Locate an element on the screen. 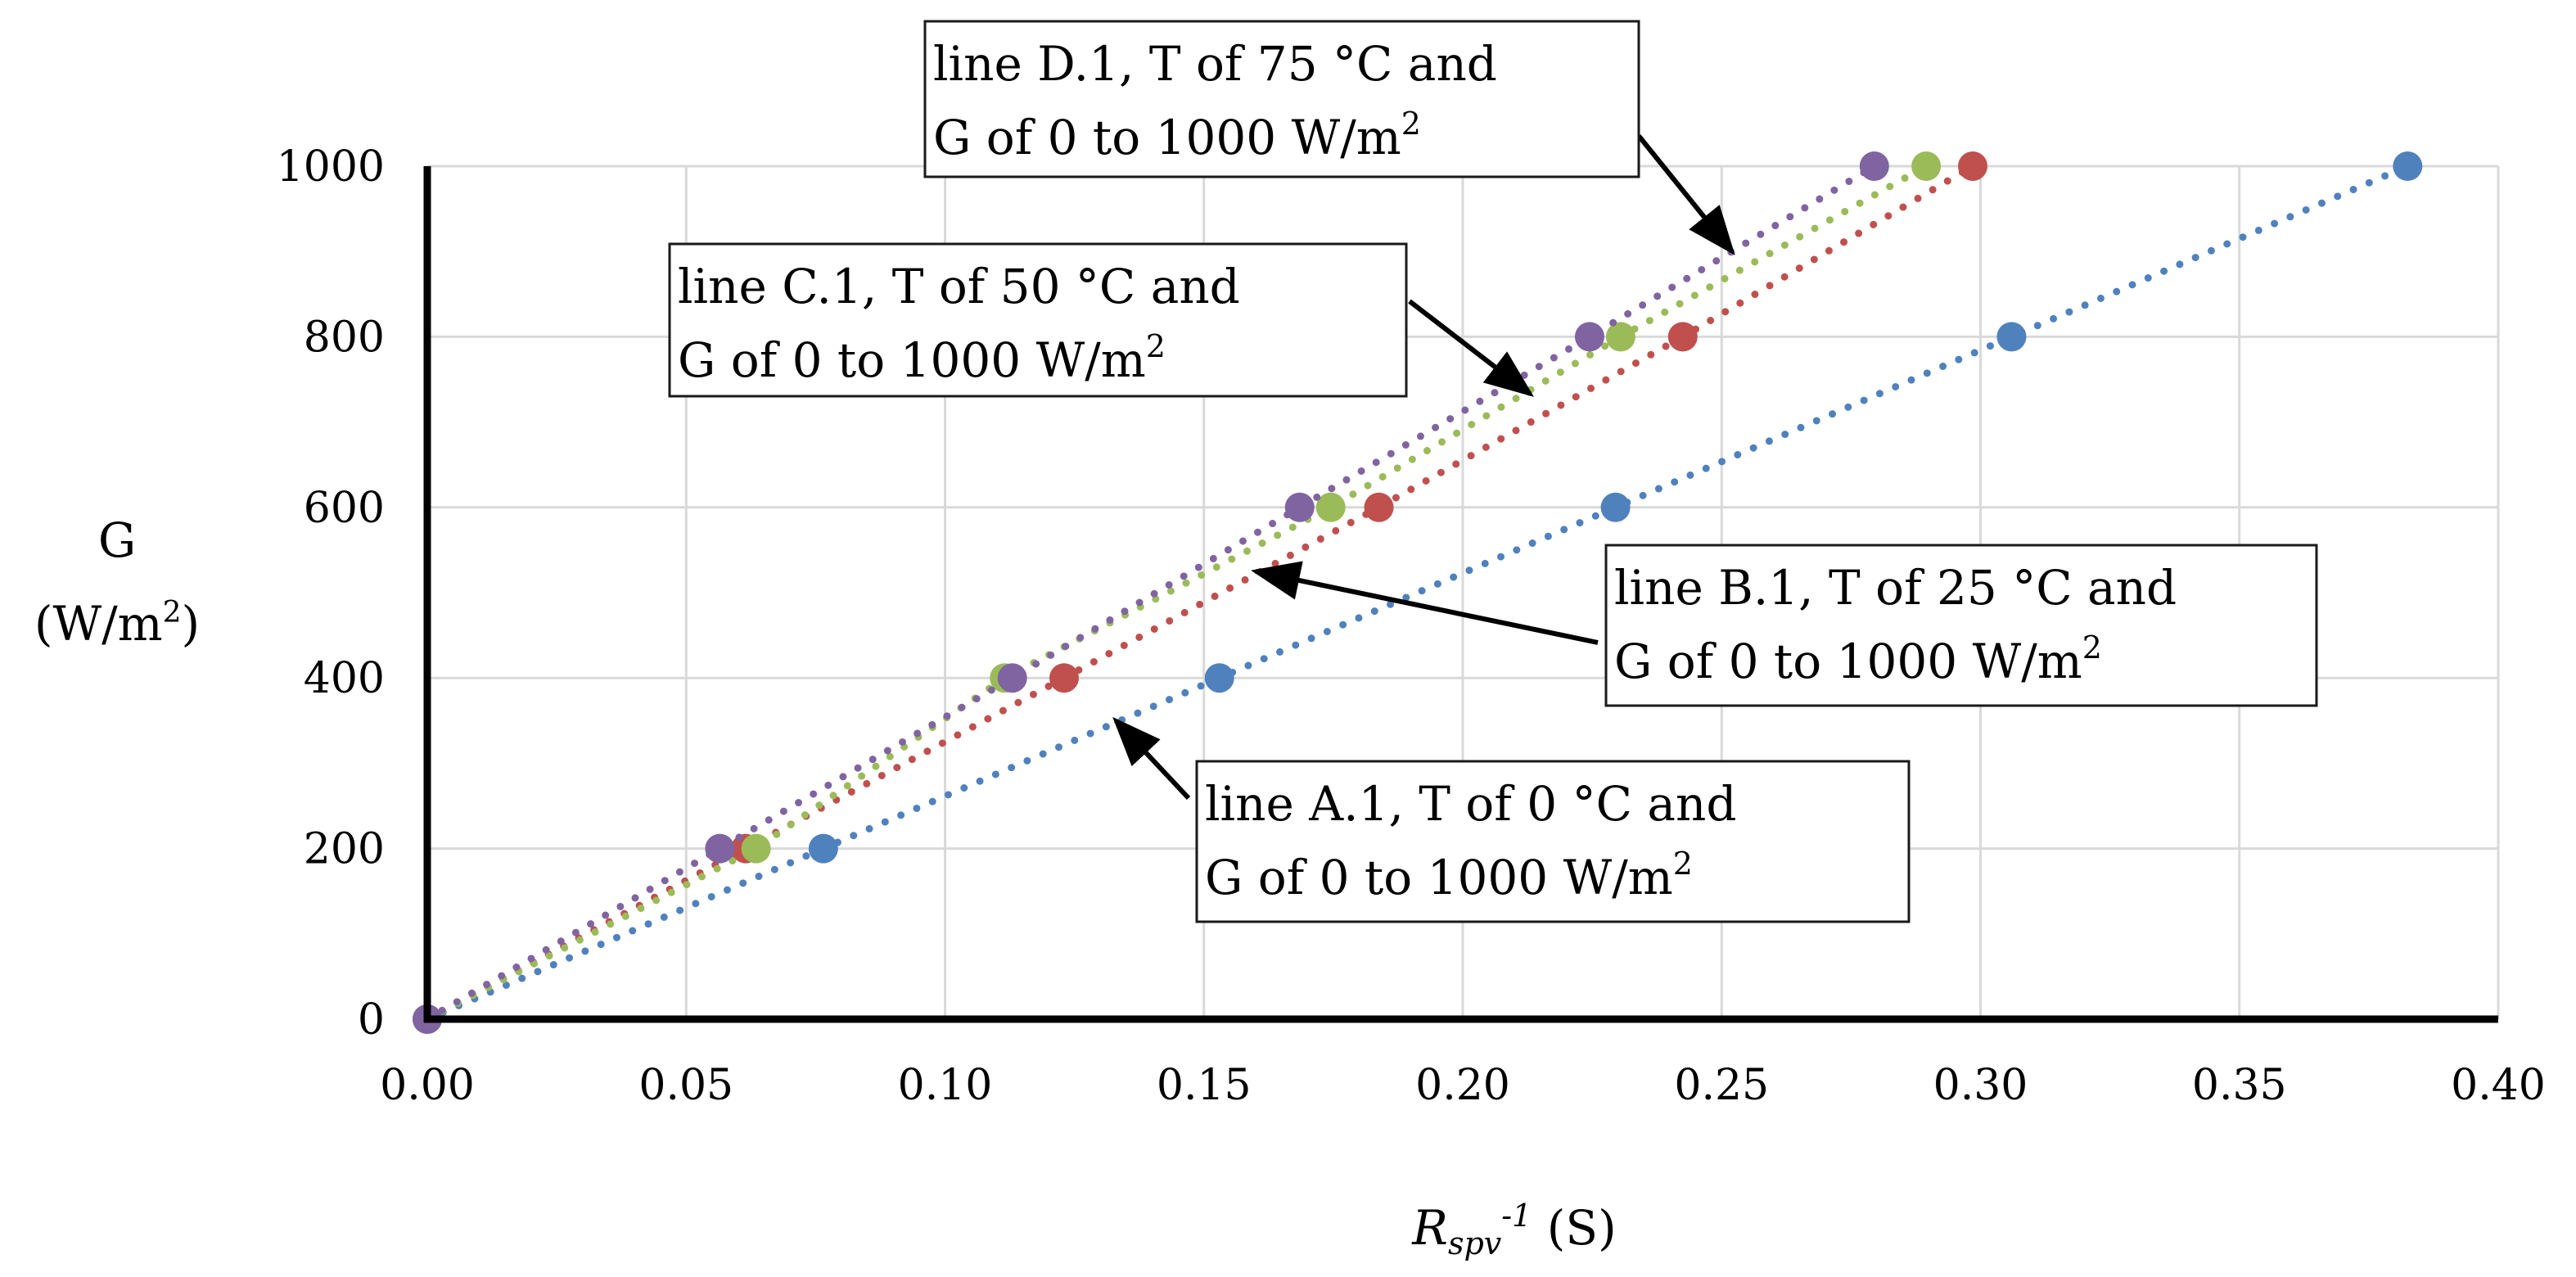 The image size is (2576, 1277). y-tick-label: 600 is located at coordinates (344, 508).